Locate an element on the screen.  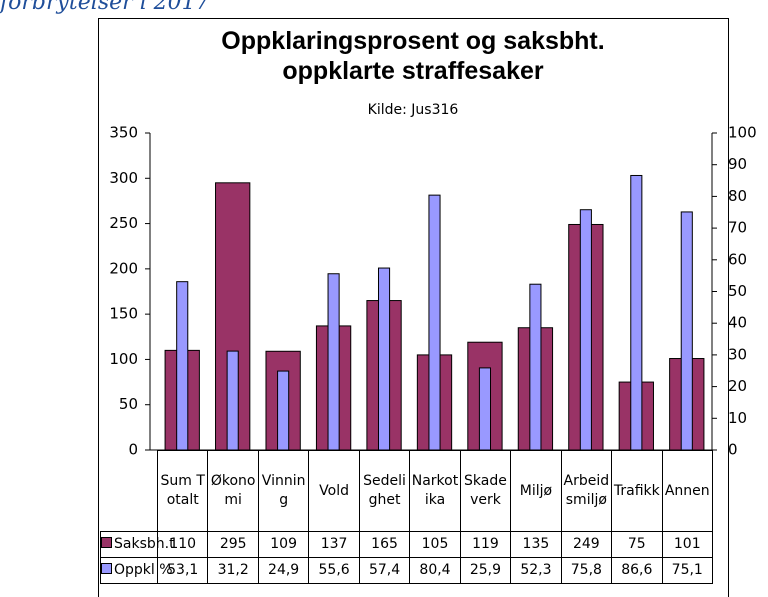
caption: forbrytelser i 2017 is located at coordinates (105, 7).